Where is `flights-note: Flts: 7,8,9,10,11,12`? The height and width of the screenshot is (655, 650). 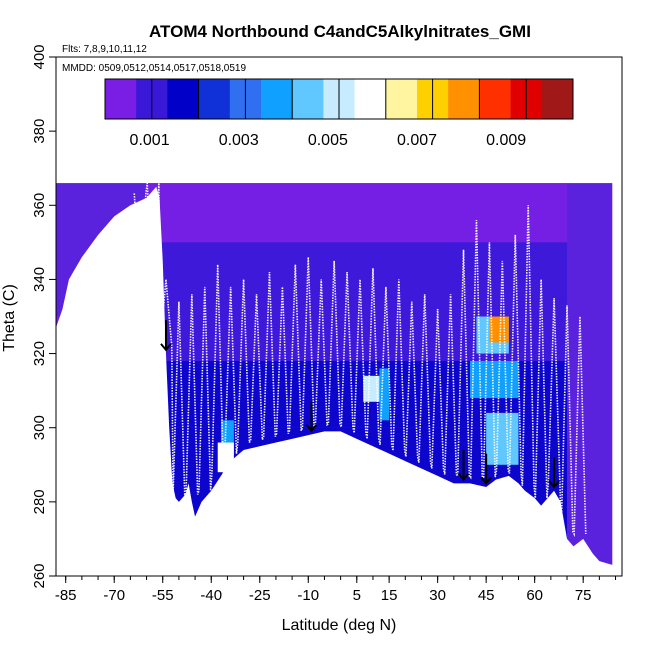 flights-note: Flts: 7,8,9,10,11,12 is located at coordinates (104, 49).